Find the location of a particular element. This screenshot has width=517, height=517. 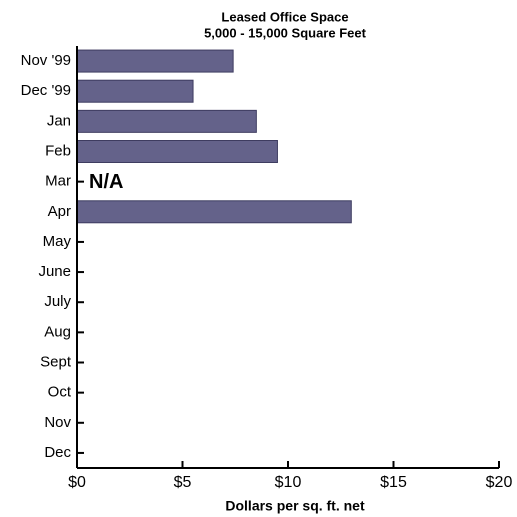

y-tick-label: July is located at coordinates (57, 301).